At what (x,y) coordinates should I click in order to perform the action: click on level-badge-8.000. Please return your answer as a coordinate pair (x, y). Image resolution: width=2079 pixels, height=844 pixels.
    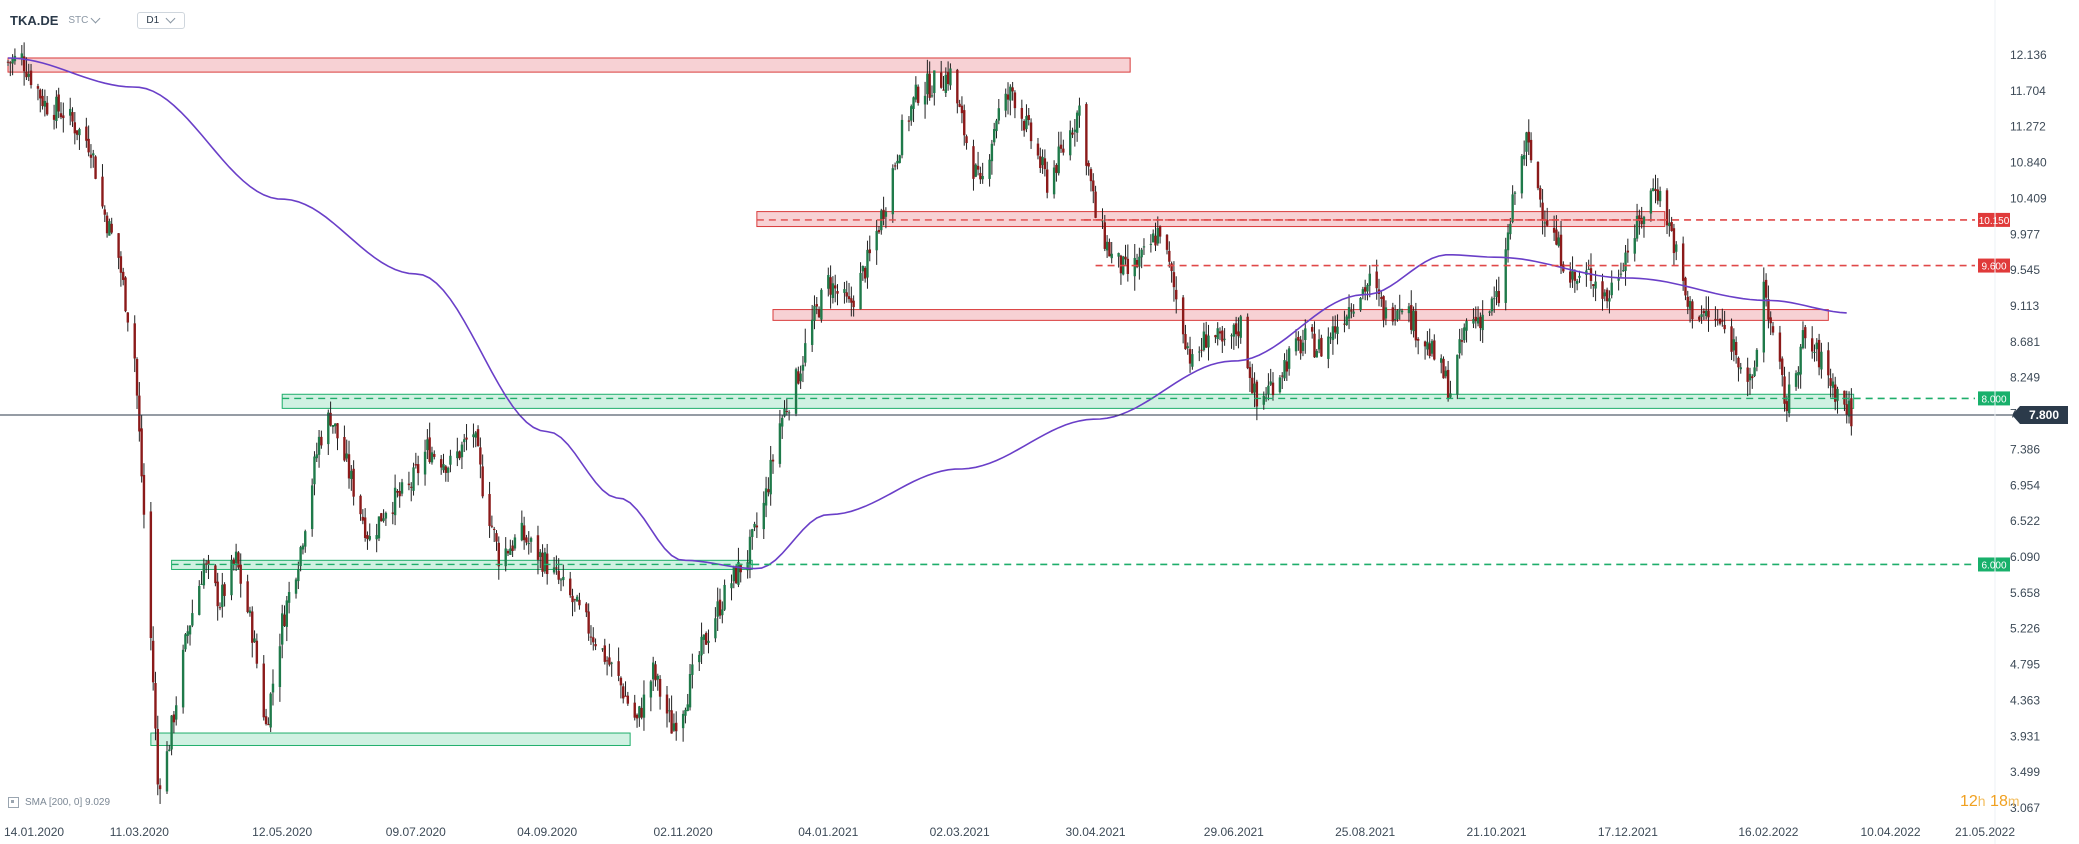
    Looking at the image, I should click on (1994, 398).